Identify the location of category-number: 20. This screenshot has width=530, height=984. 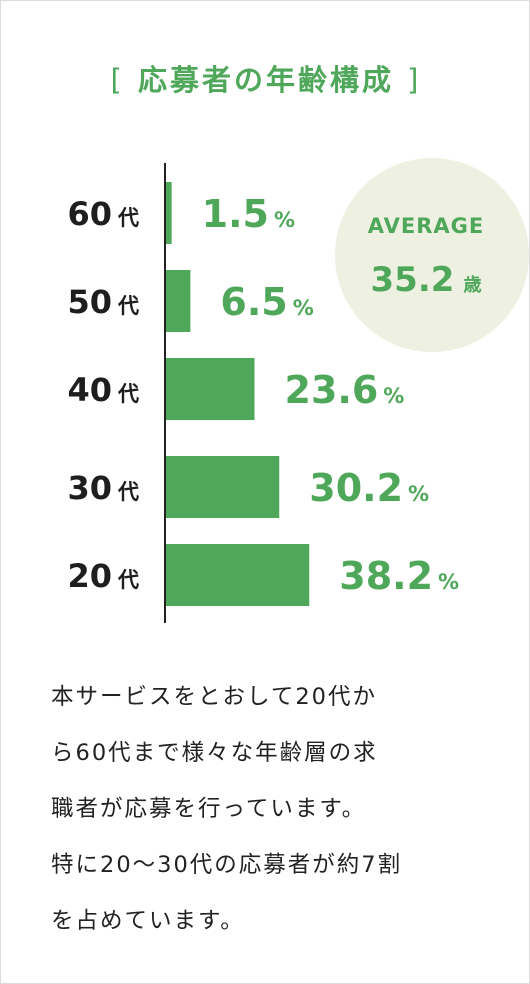
(89, 576).